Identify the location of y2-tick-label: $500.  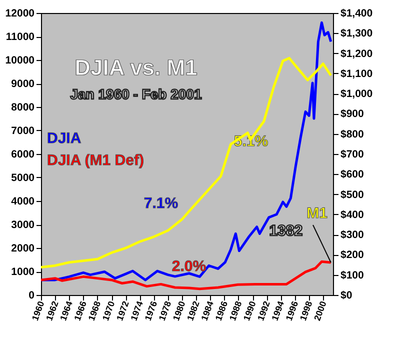
(352, 194).